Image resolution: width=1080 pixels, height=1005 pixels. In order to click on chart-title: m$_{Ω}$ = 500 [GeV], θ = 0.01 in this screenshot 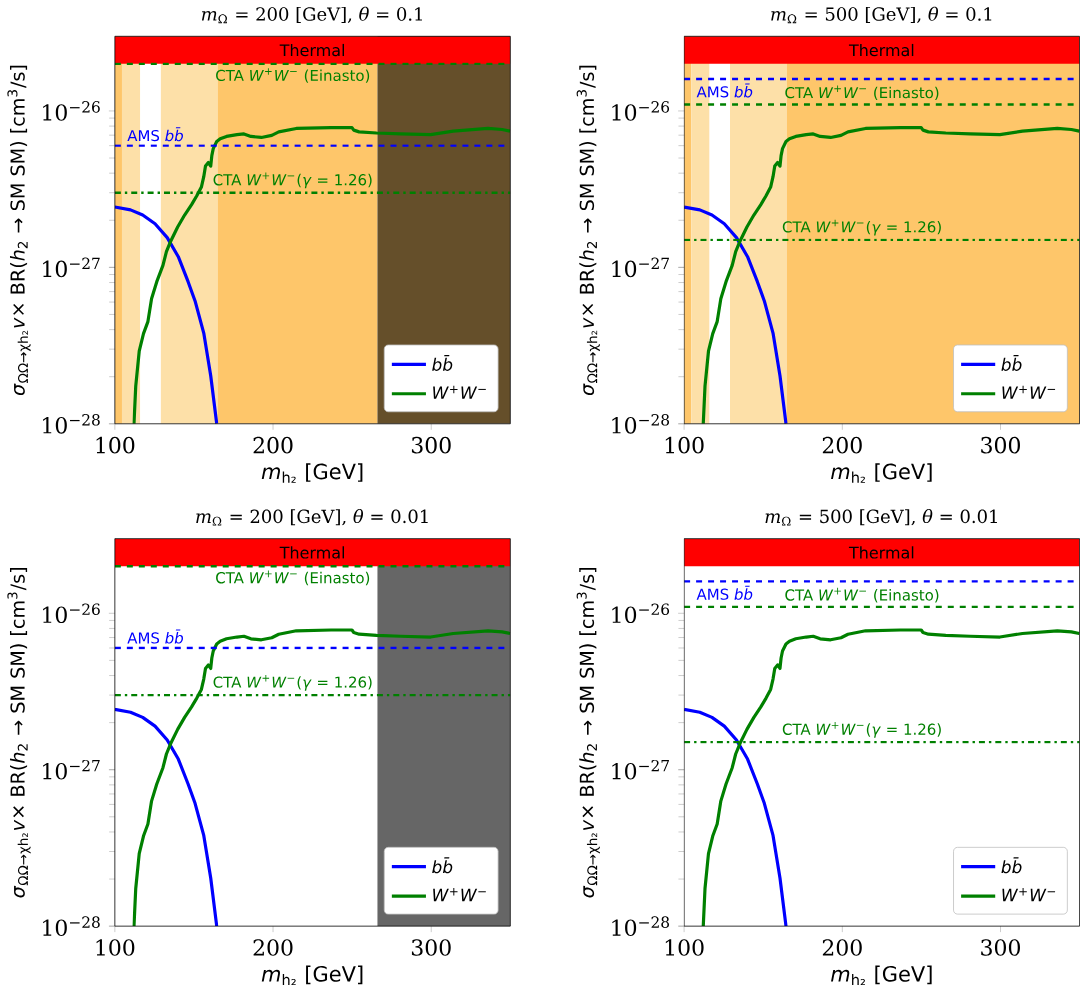, I will do `click(881, 517)`.